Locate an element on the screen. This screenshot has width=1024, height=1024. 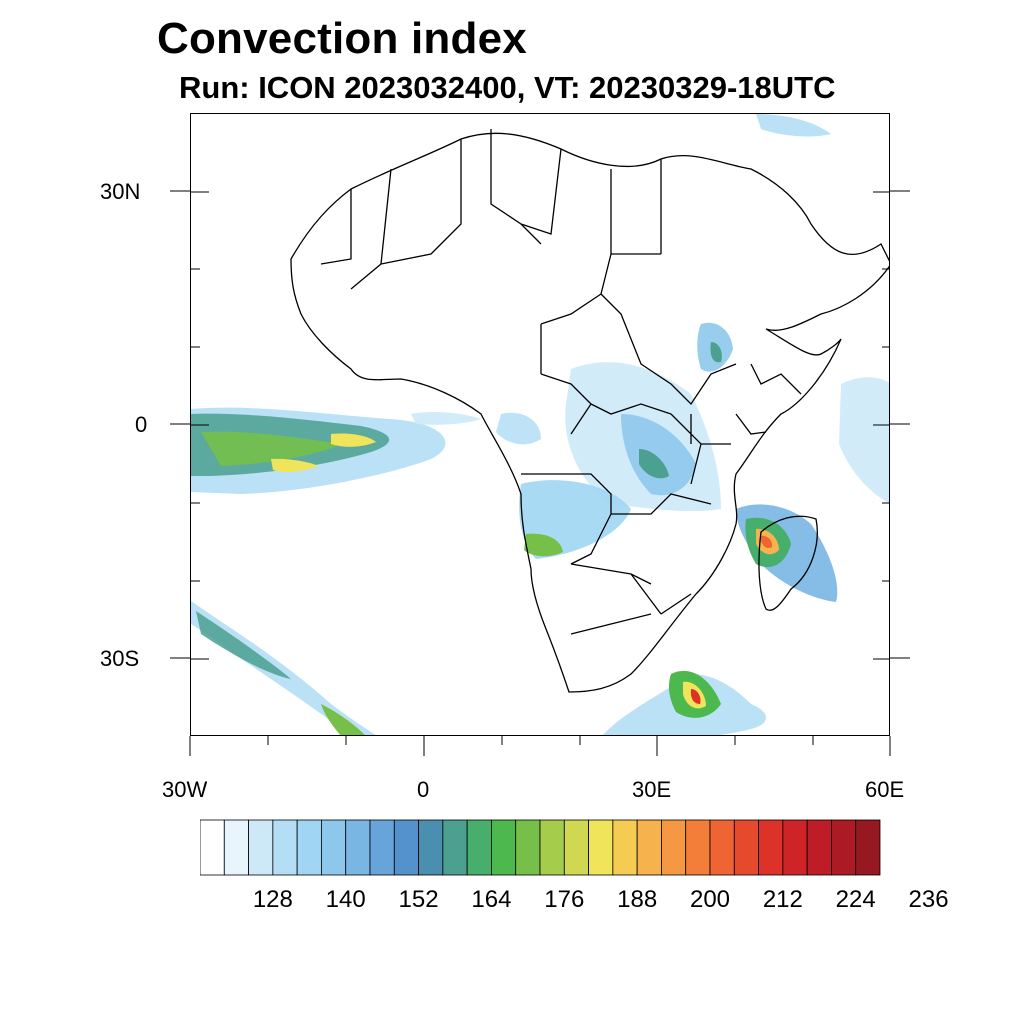
convection-field-southwest-band is located at coordinates (283, 668).